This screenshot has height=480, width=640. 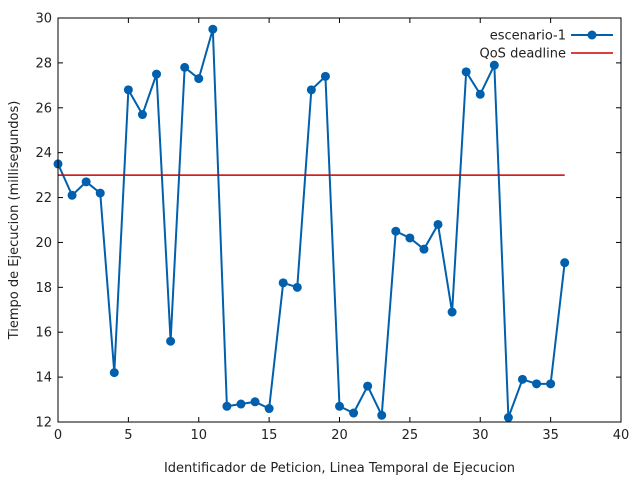 What do you see at coordinates (198, 435) in the screenshot?
I see `x-tick-label: 10` at bounding box center [198, 435].